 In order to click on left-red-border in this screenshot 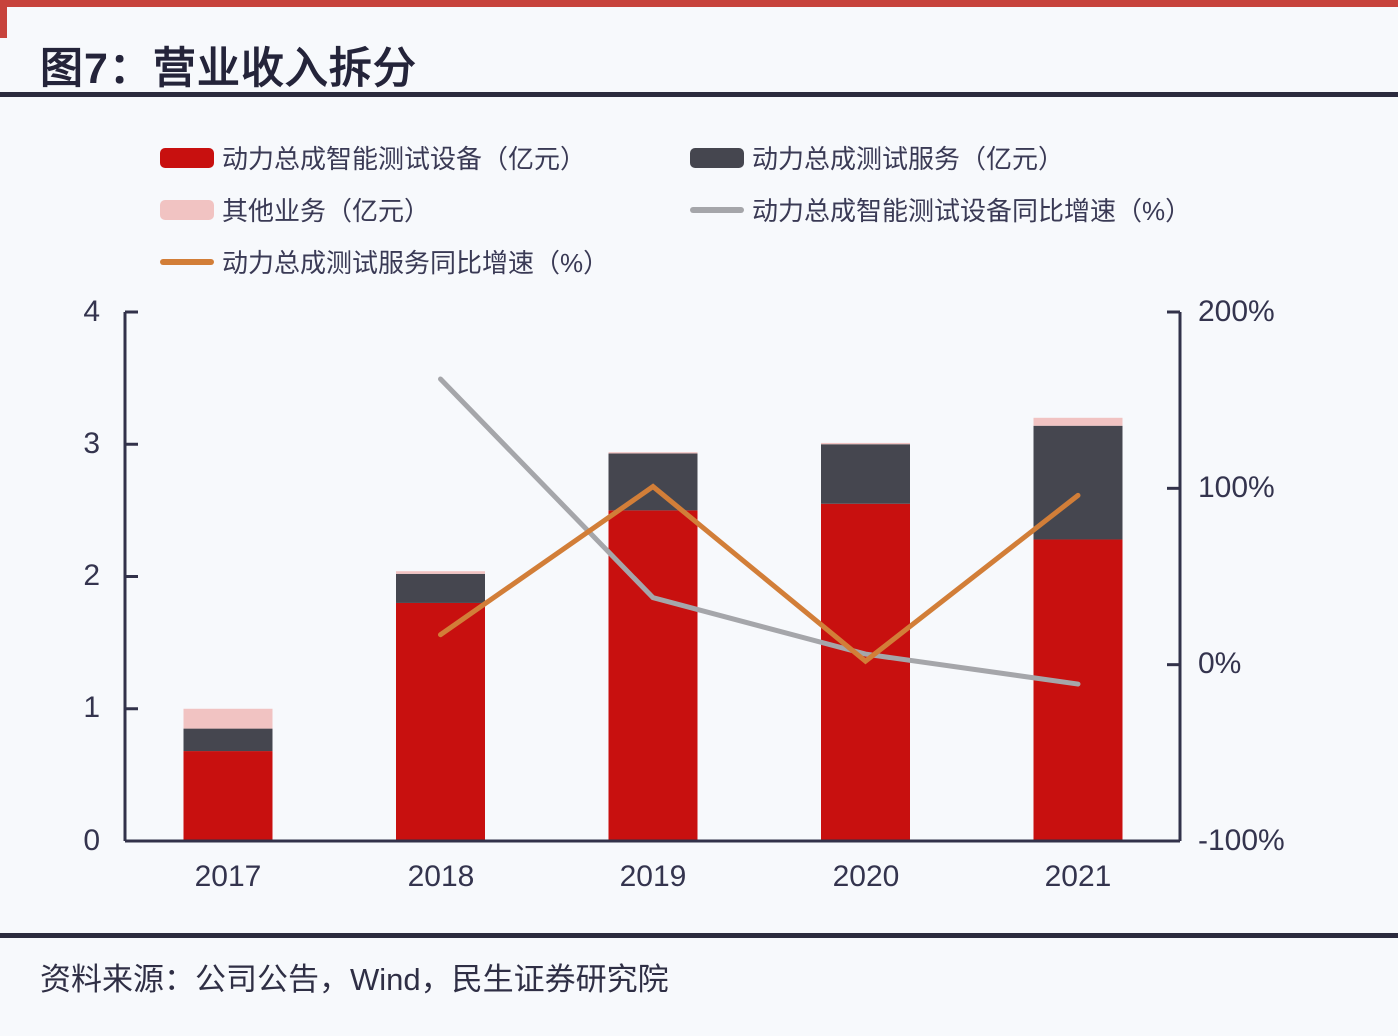, I will do `click(3, 19)`.